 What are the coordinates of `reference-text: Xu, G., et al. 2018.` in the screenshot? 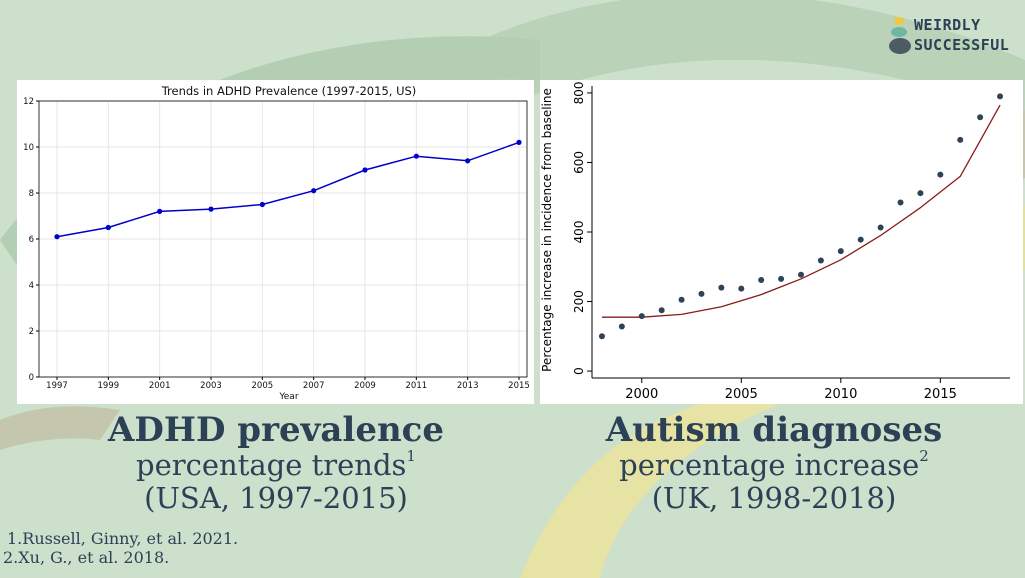 It's located at (94, 557).